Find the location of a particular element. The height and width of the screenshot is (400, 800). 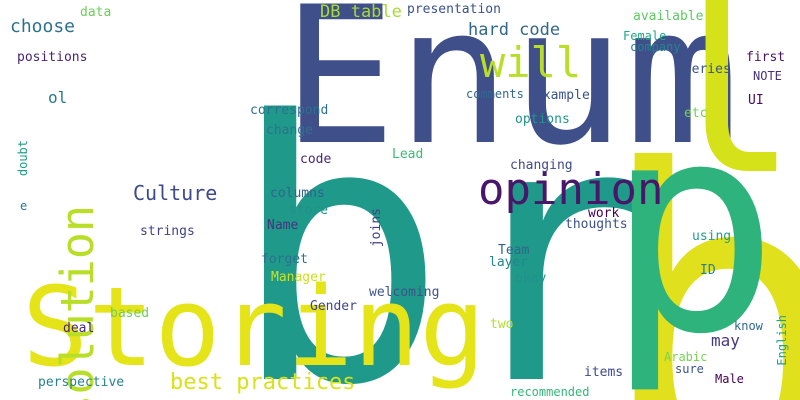

word-items: items is located at coordinates (604, 372).